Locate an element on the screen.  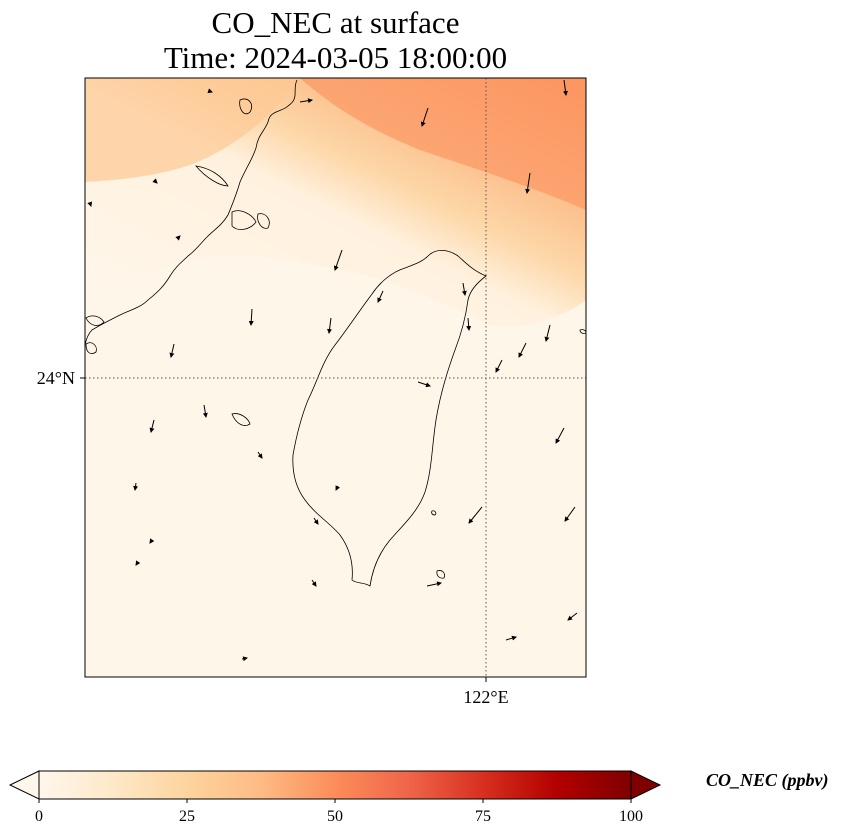
colorbar-tick-label: 50 is located at coordinates (335, 816).